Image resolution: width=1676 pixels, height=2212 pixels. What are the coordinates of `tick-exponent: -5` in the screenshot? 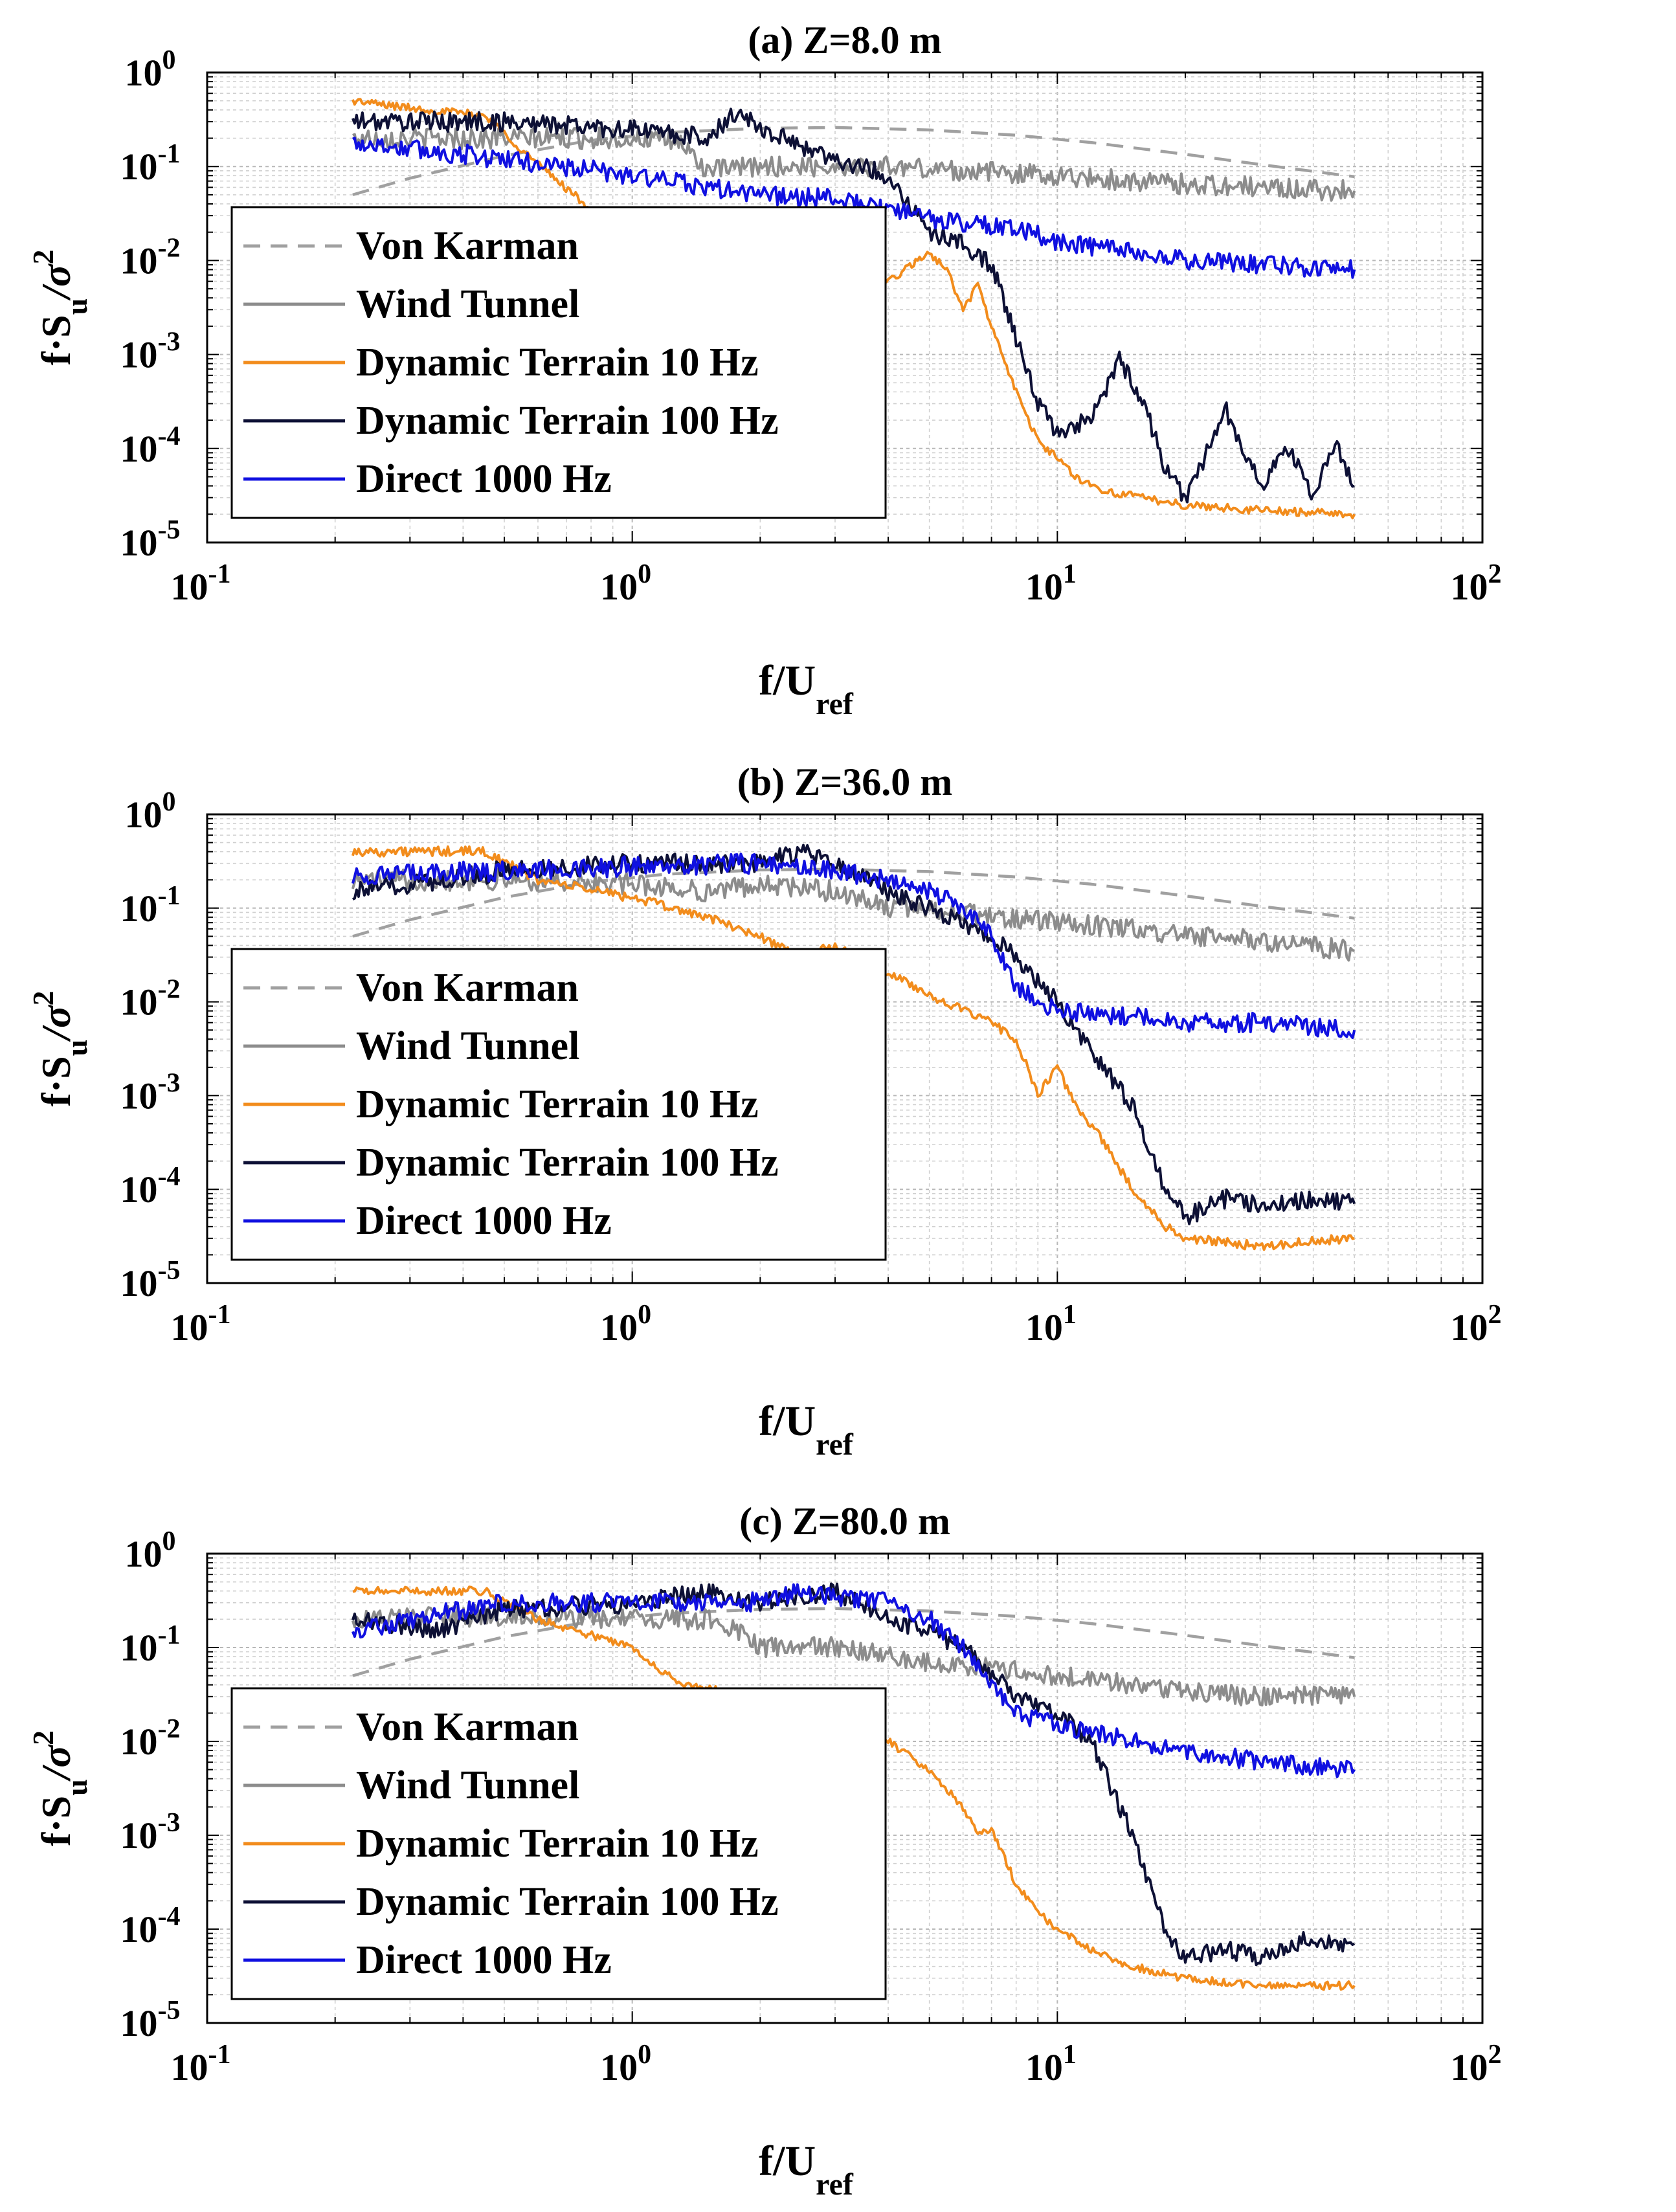 It's located at (169, 2011).